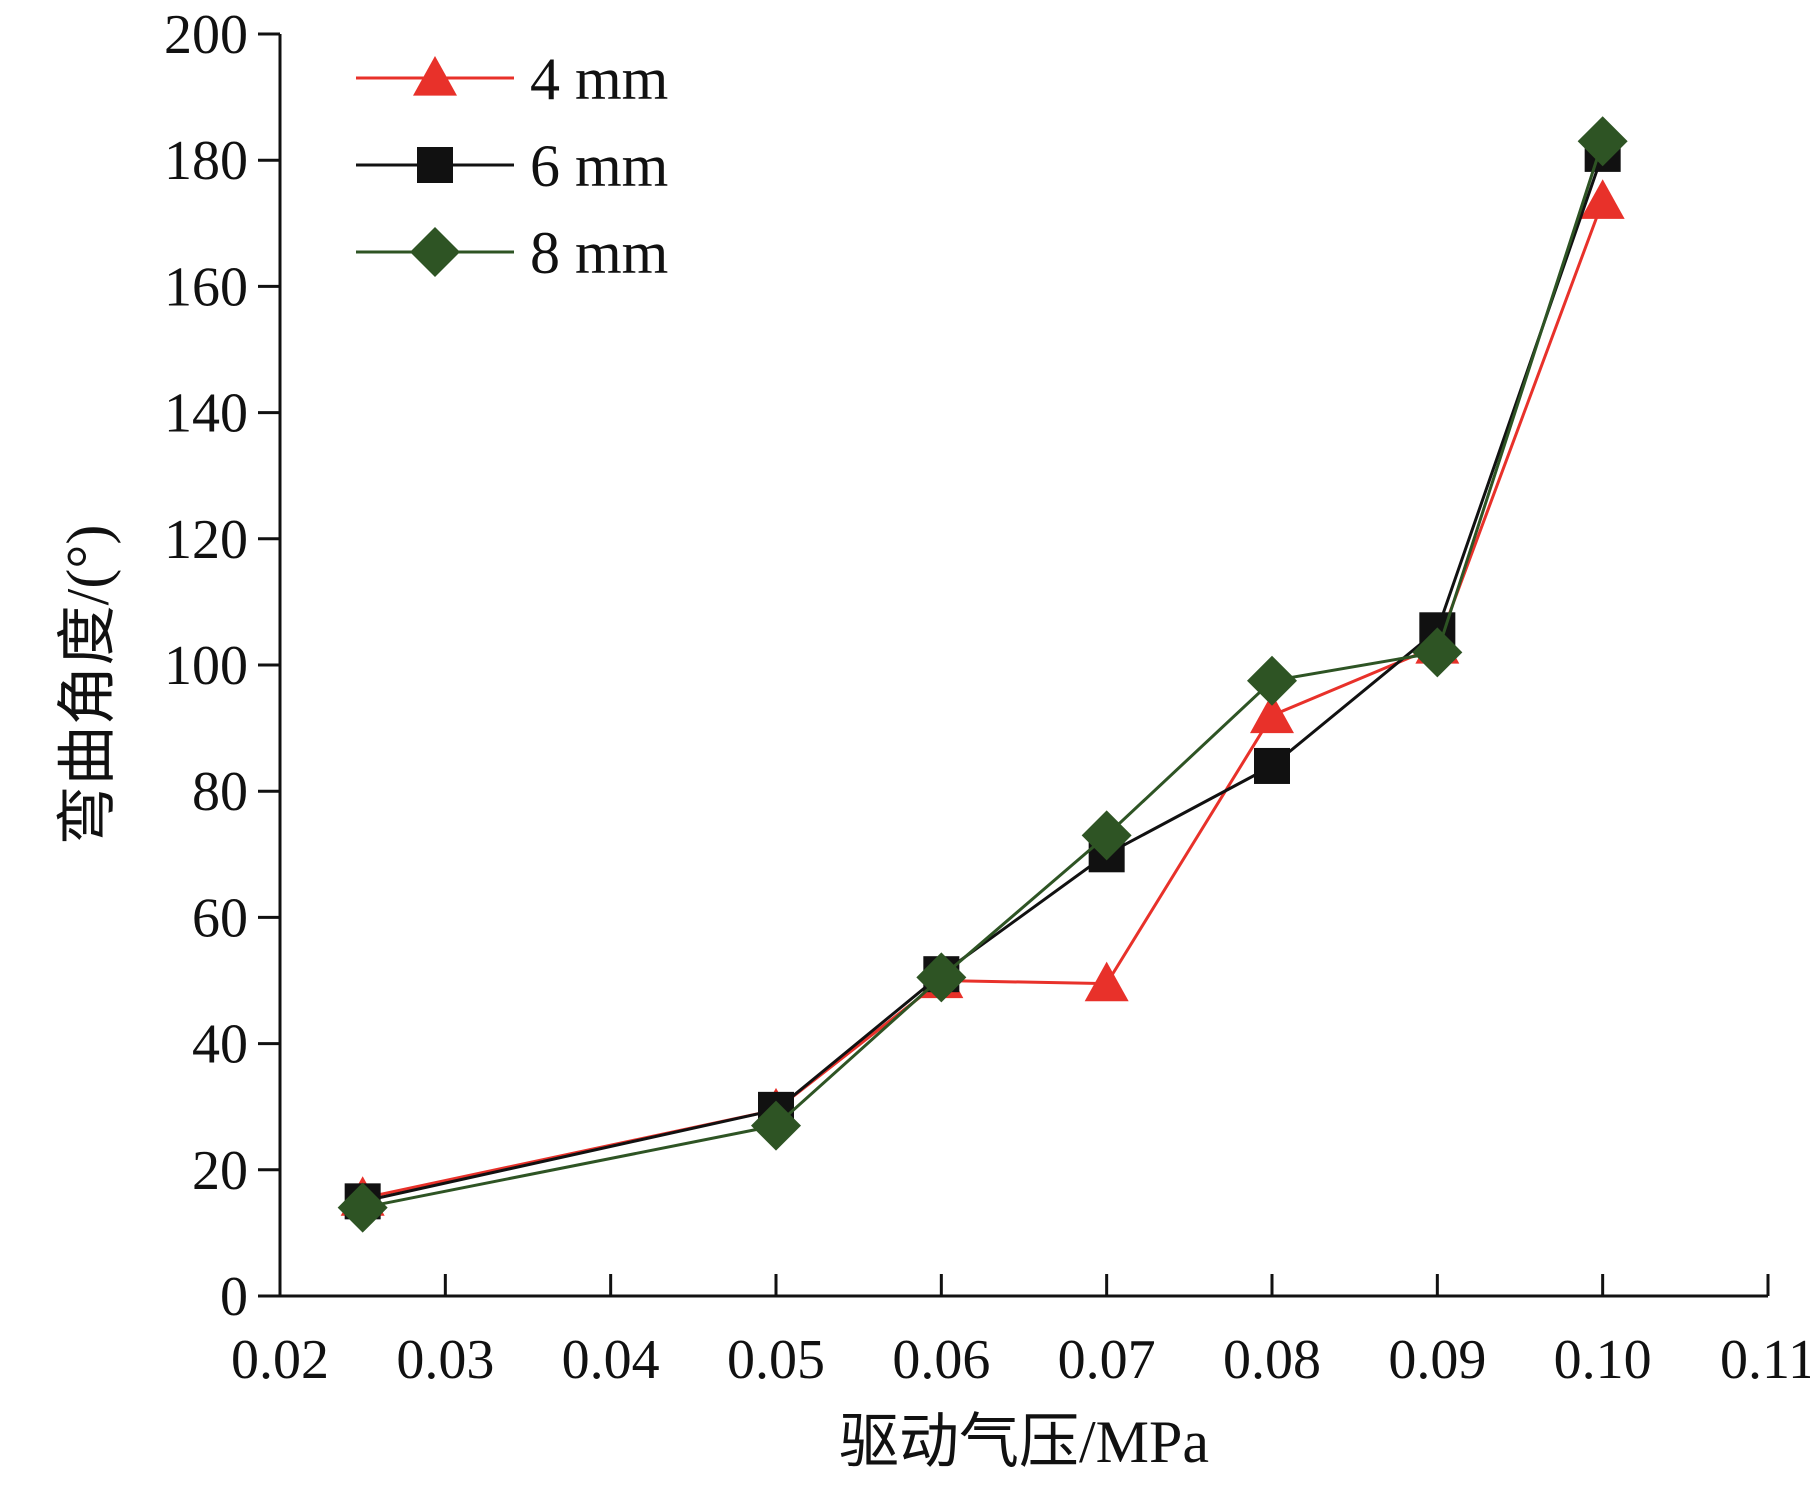  What do you see at coordinates (1437, 1360) in the screenshot?
I see `x-tick-label: 0.09` at bounding box center [1437, 1360].